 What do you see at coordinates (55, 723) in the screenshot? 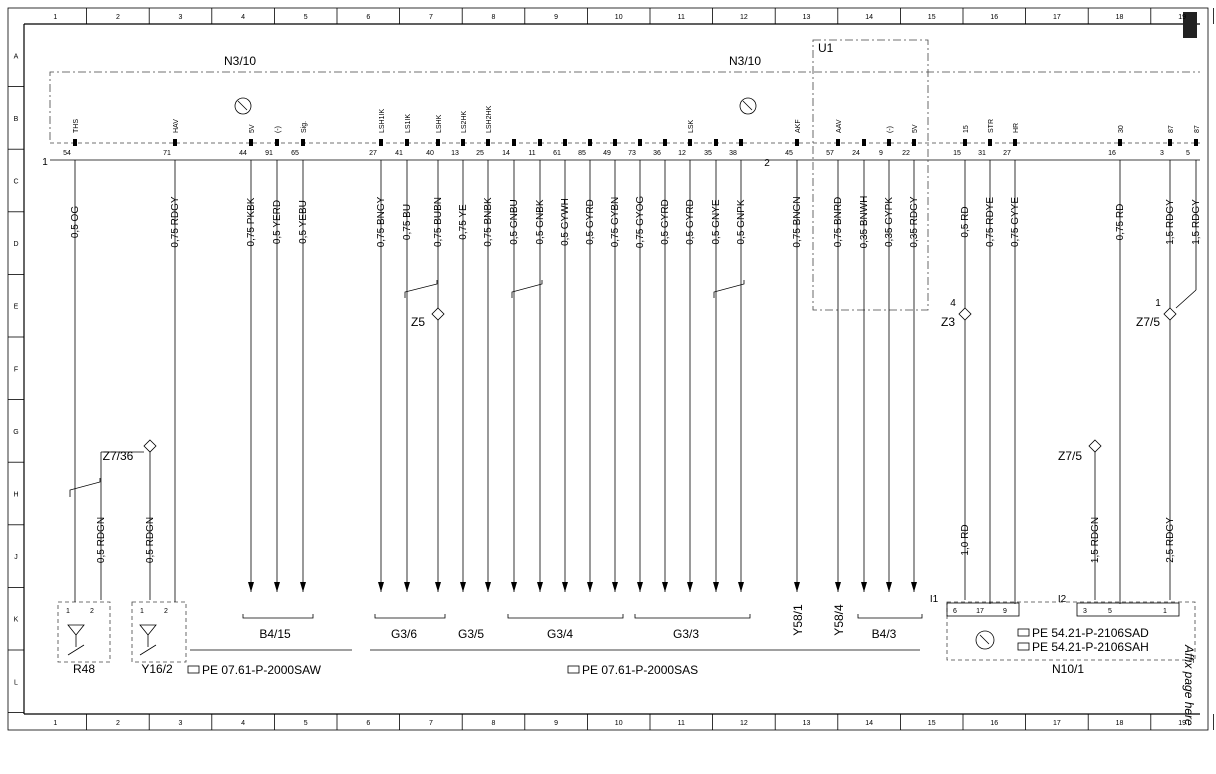
I see `column-number: 1` at bounding box center [55, 723].